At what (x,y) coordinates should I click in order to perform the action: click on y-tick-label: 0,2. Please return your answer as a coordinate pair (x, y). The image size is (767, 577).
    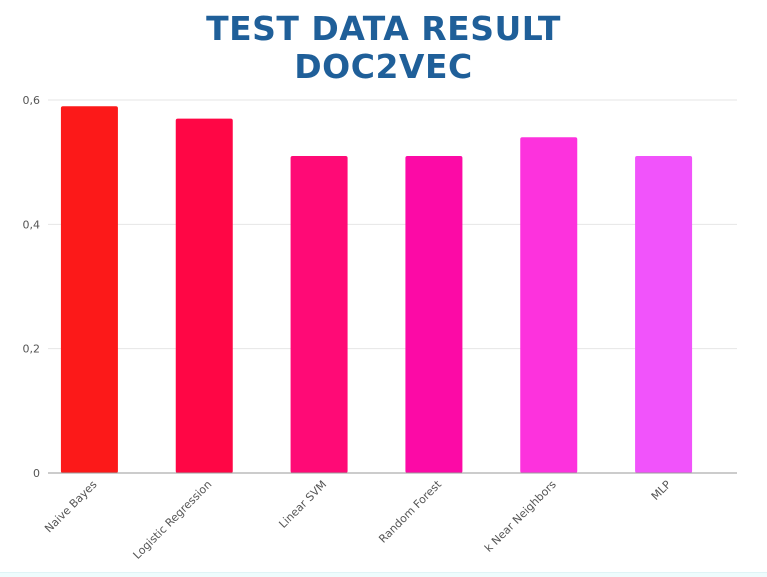
    Looking at the image, I should click on (32, 349).